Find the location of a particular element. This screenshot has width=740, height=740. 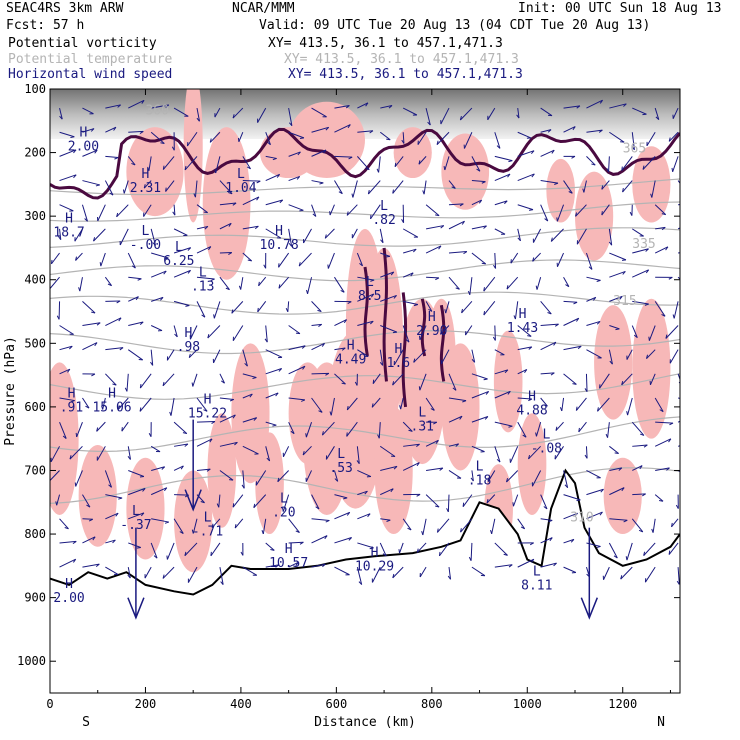

extremum-value: -.37 is located at coordinates (135, 525).